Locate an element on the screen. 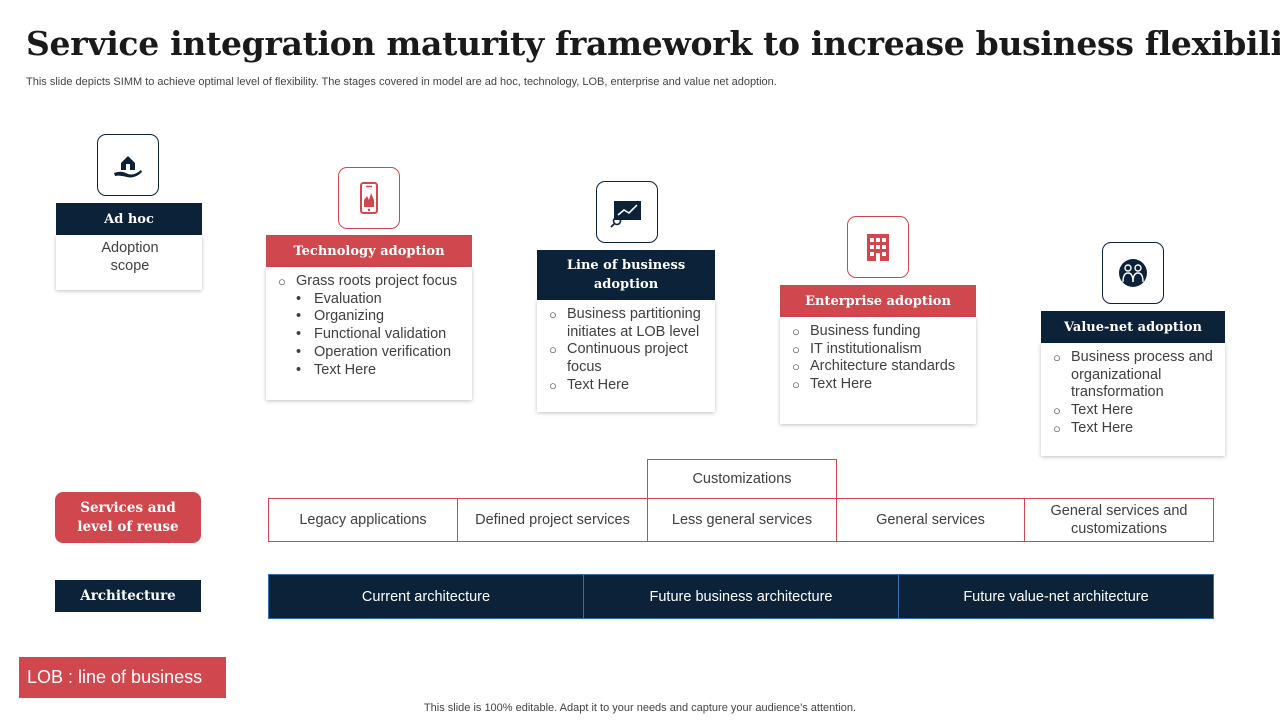 The width and height of the screenshot is (1280, 720). list-item: ○ Business funding is located at coordinates (856, 331).